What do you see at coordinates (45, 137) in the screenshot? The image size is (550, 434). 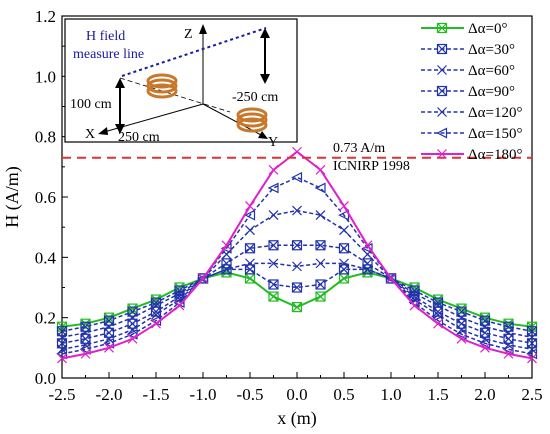 I see `y-tick-label: 0.8` at bounding box center [45, 137].